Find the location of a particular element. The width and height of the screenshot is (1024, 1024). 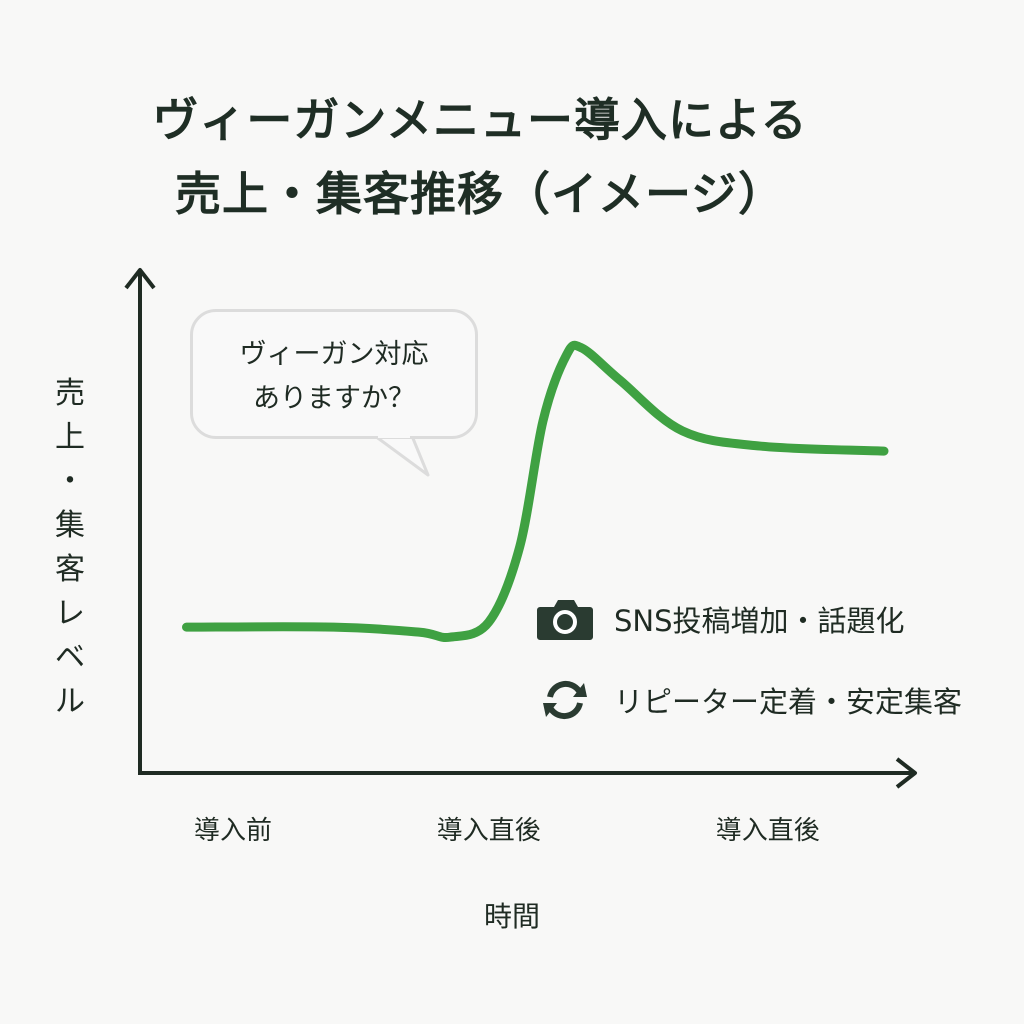

legend-label: SNS投稿増加・話題化 is located at coordinates (759, 621).